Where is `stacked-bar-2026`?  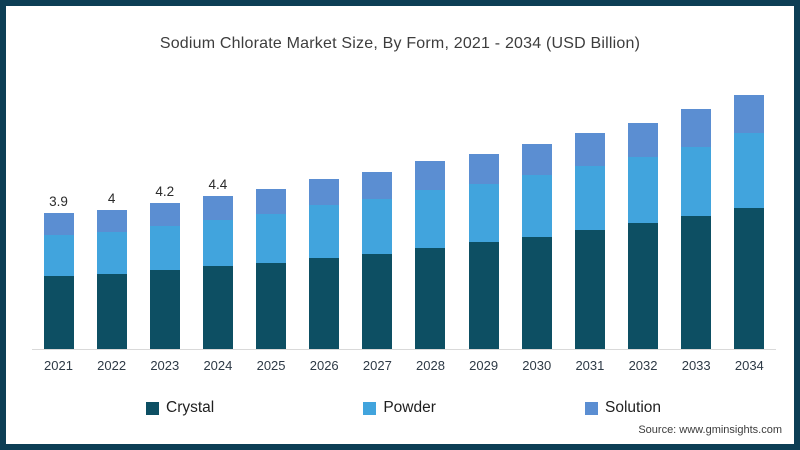
stacked-bar-2026 is located at coordinates (324, 263).